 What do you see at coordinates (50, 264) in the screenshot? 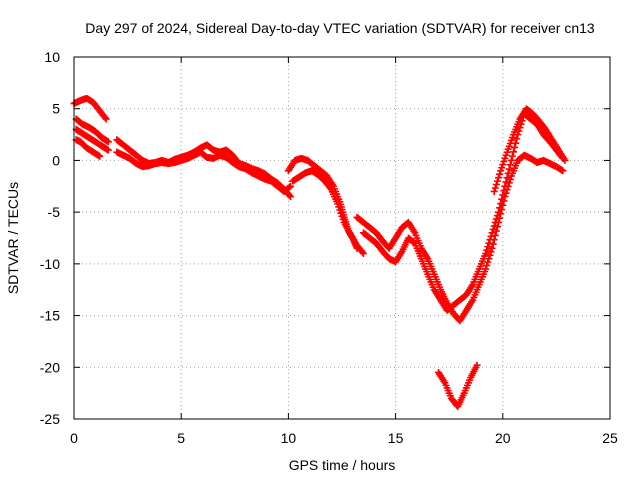
I see `y-tick-label: -10` at bounding box center [50, 264].